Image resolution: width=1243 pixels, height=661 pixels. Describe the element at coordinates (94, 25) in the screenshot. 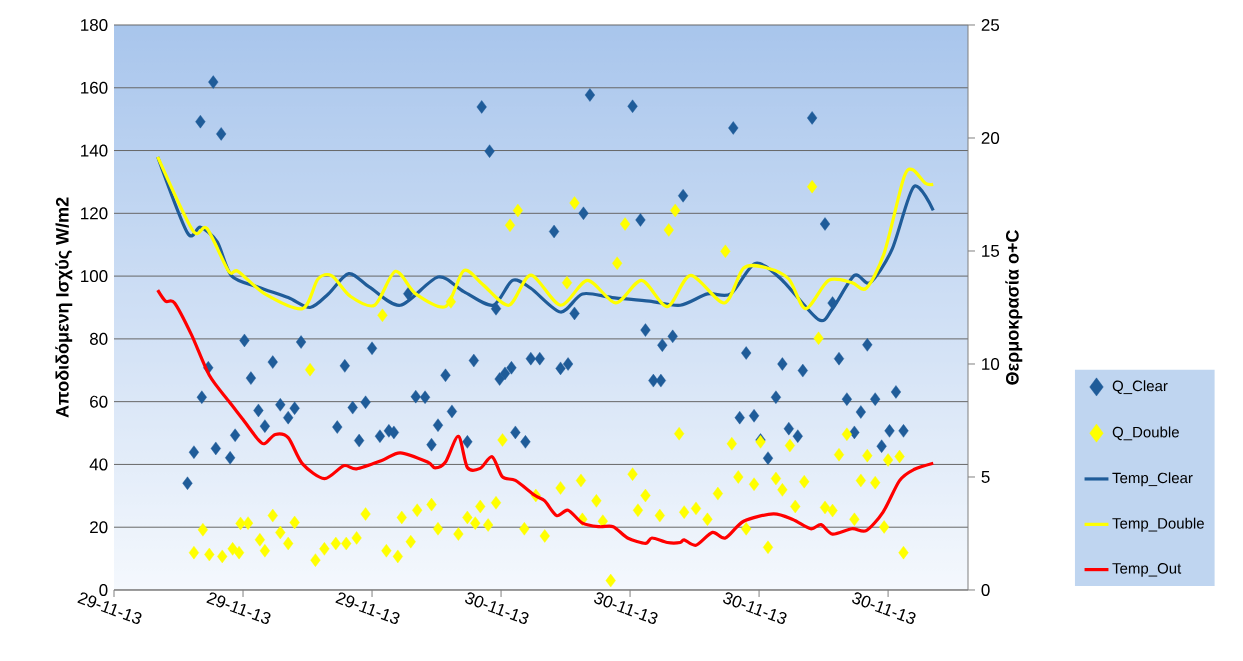

I see `y-tick-label: 180` at that location.